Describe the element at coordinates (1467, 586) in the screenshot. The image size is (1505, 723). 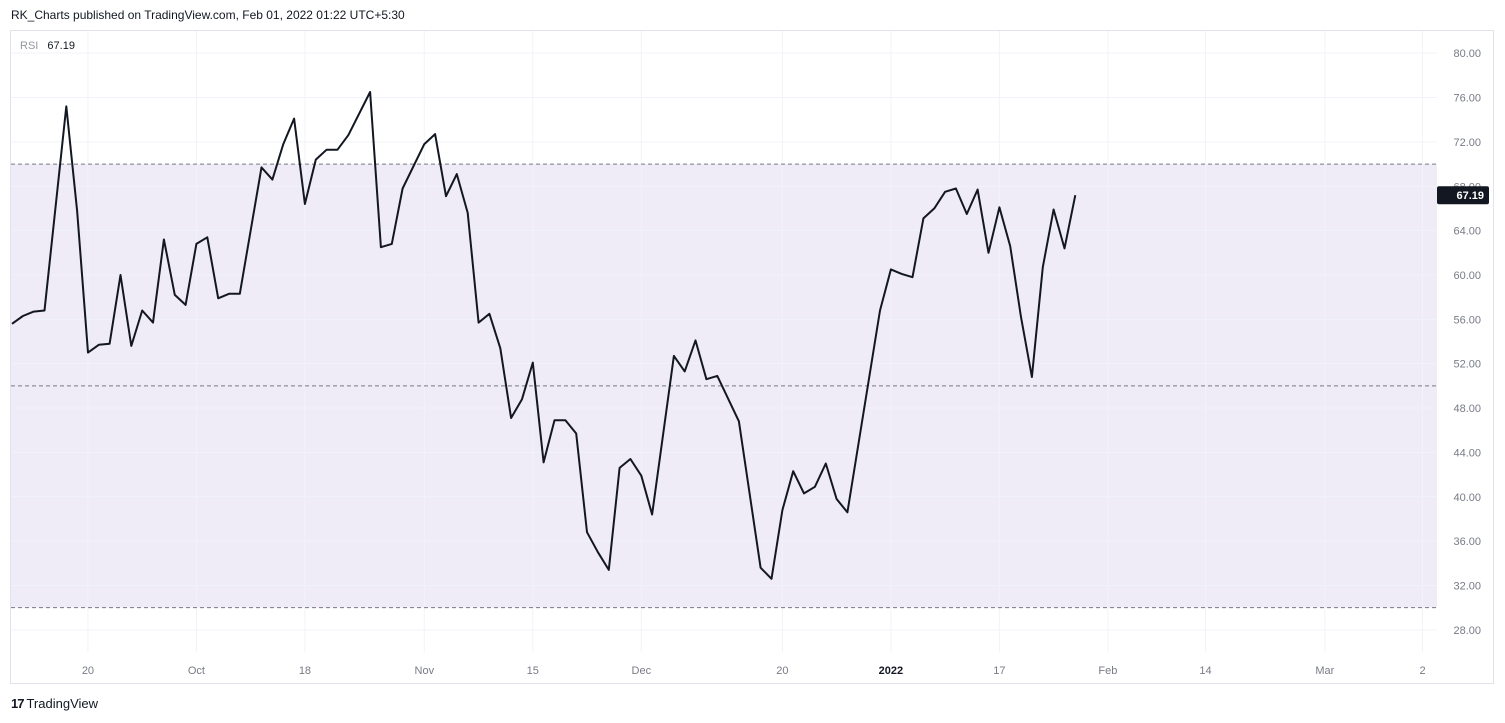
I see `y-tick-label: 32.00` at that location.